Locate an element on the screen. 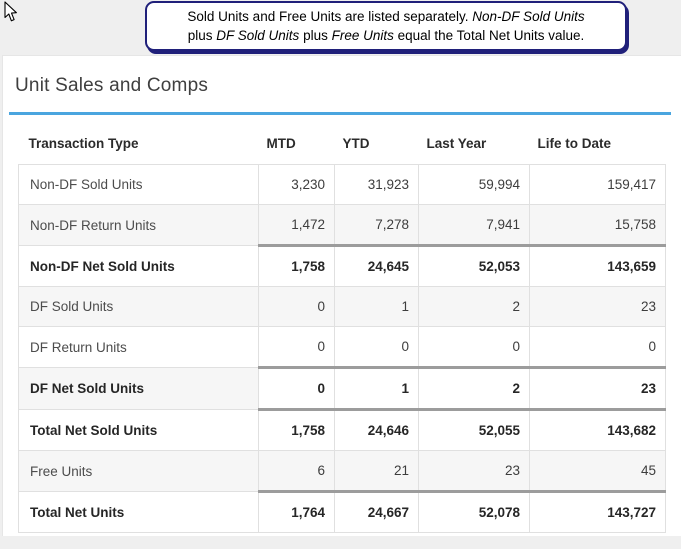 The width and height of the screenshot is (681, 549). row-label: DF Sold Units is located at coordinates (138, 306).